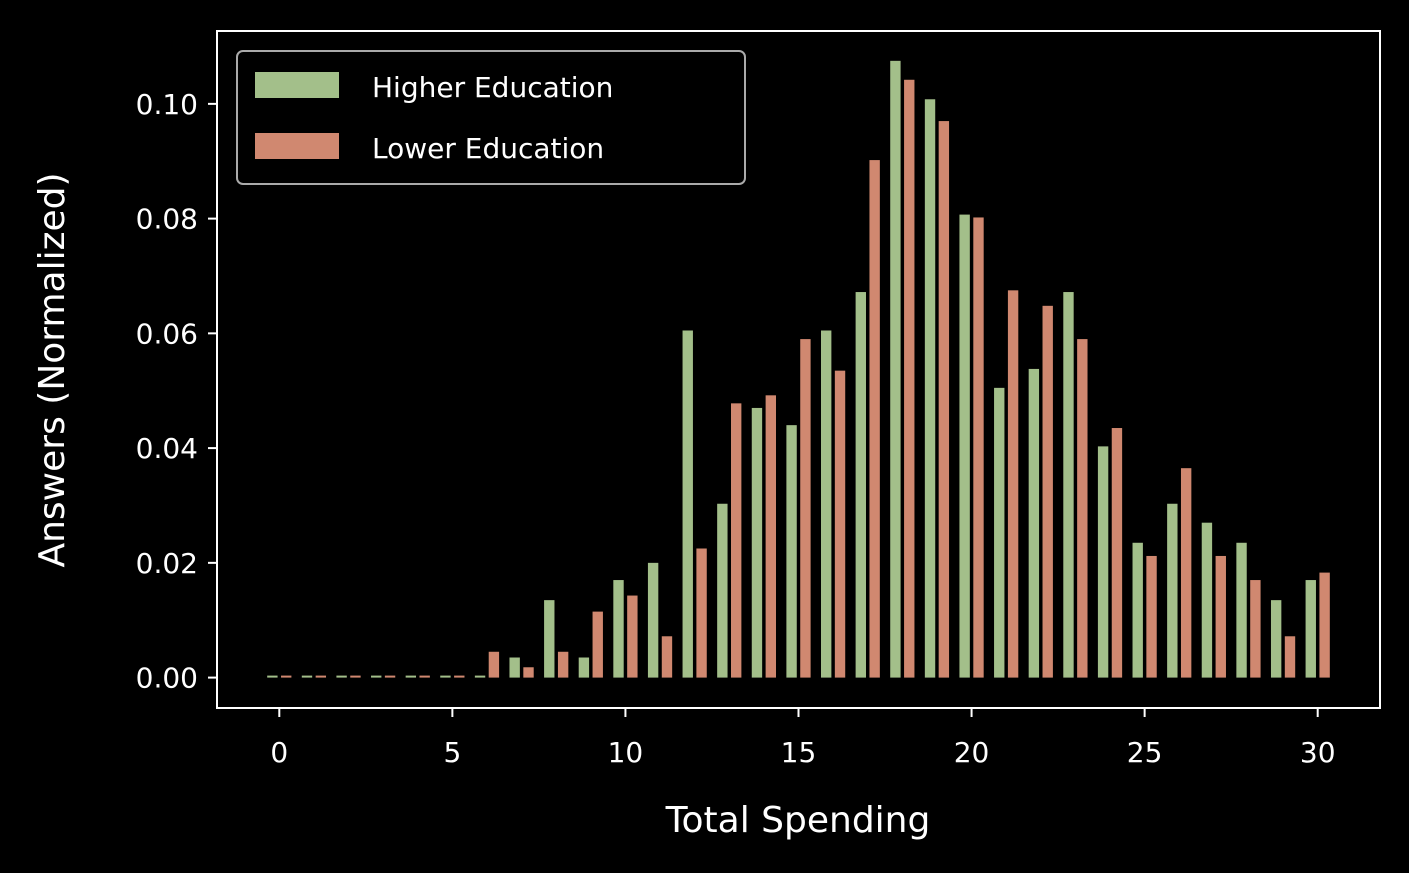 This screenshot has height=873, width=1409. Describe the element at coordinates (799, 752) in the screenshot. I see `x-tick-label: 15` at that location.